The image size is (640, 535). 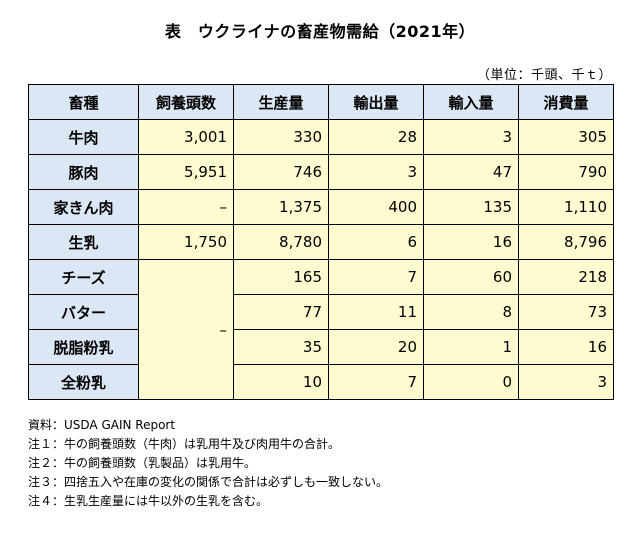 I want to click on row-label: 全粉乳, so click(x=83, y=382).